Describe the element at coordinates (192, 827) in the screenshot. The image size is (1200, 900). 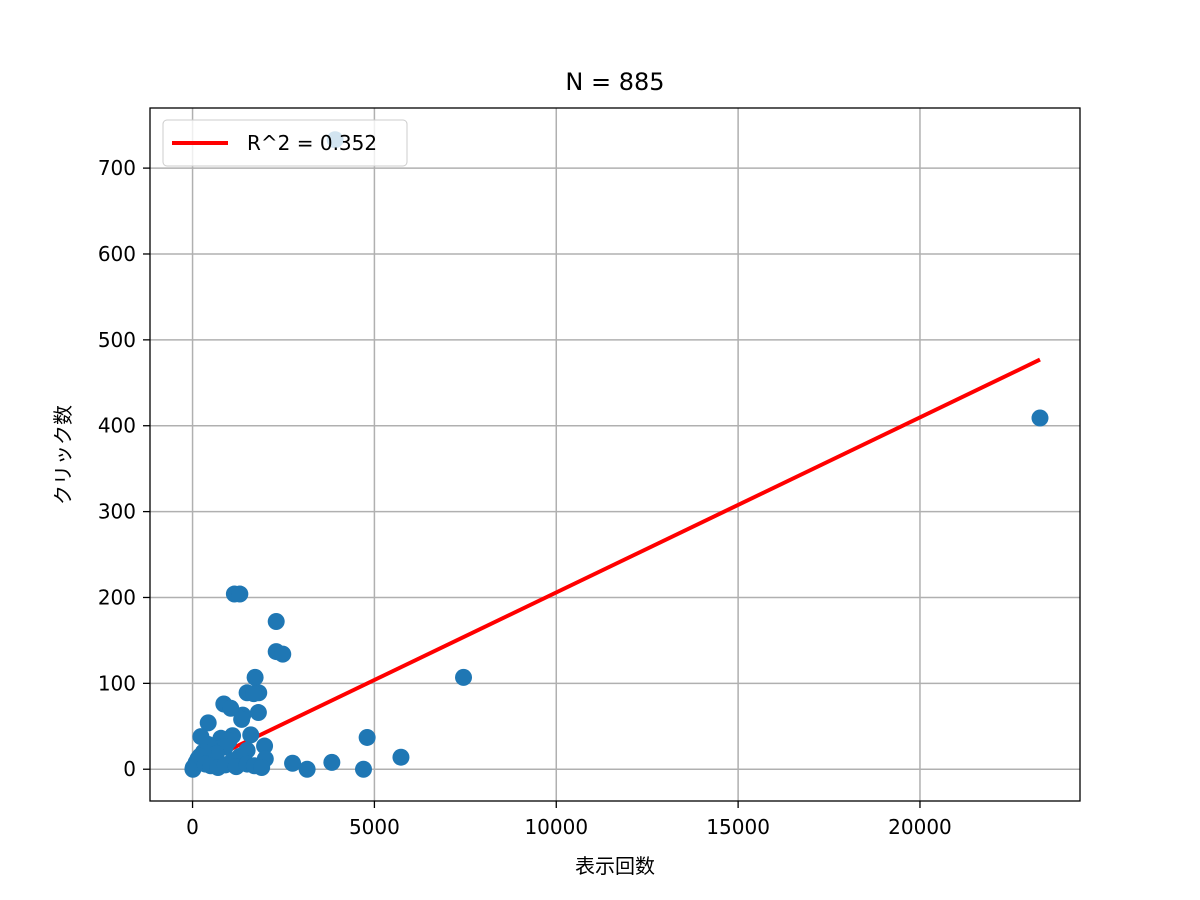
I see `x-tick-label: 0` at that location.